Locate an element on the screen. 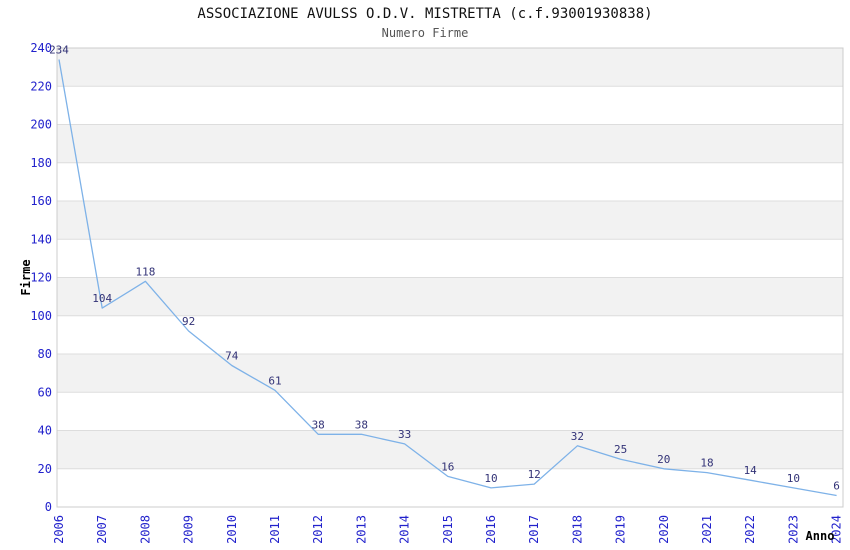  y-tick-label: 240 is located at coordinates (41, 48).